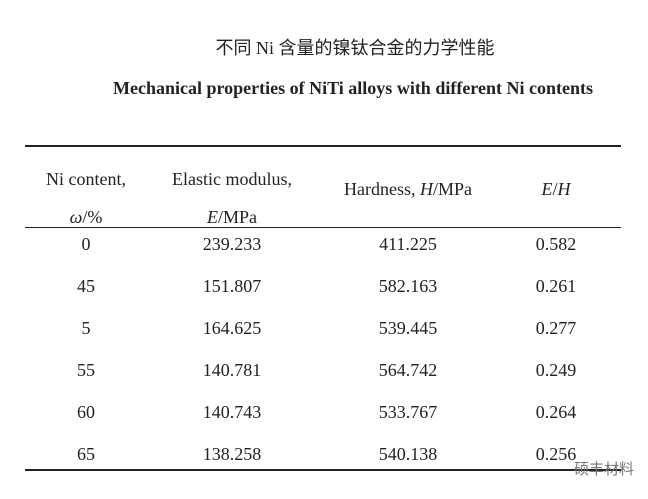  I want to click on table-cell: 0.582, so click(556, 244).